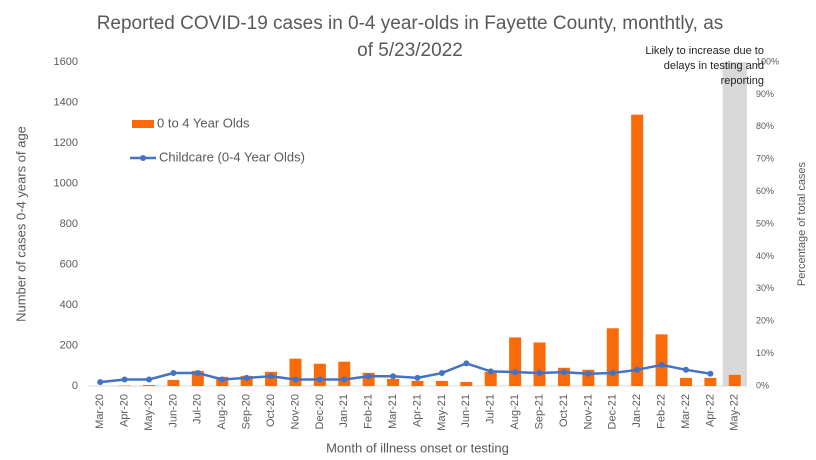  Describe the element at coordinates (125, 410) in the screenshot. I see `x-tick-label: Apr-20` at that location.